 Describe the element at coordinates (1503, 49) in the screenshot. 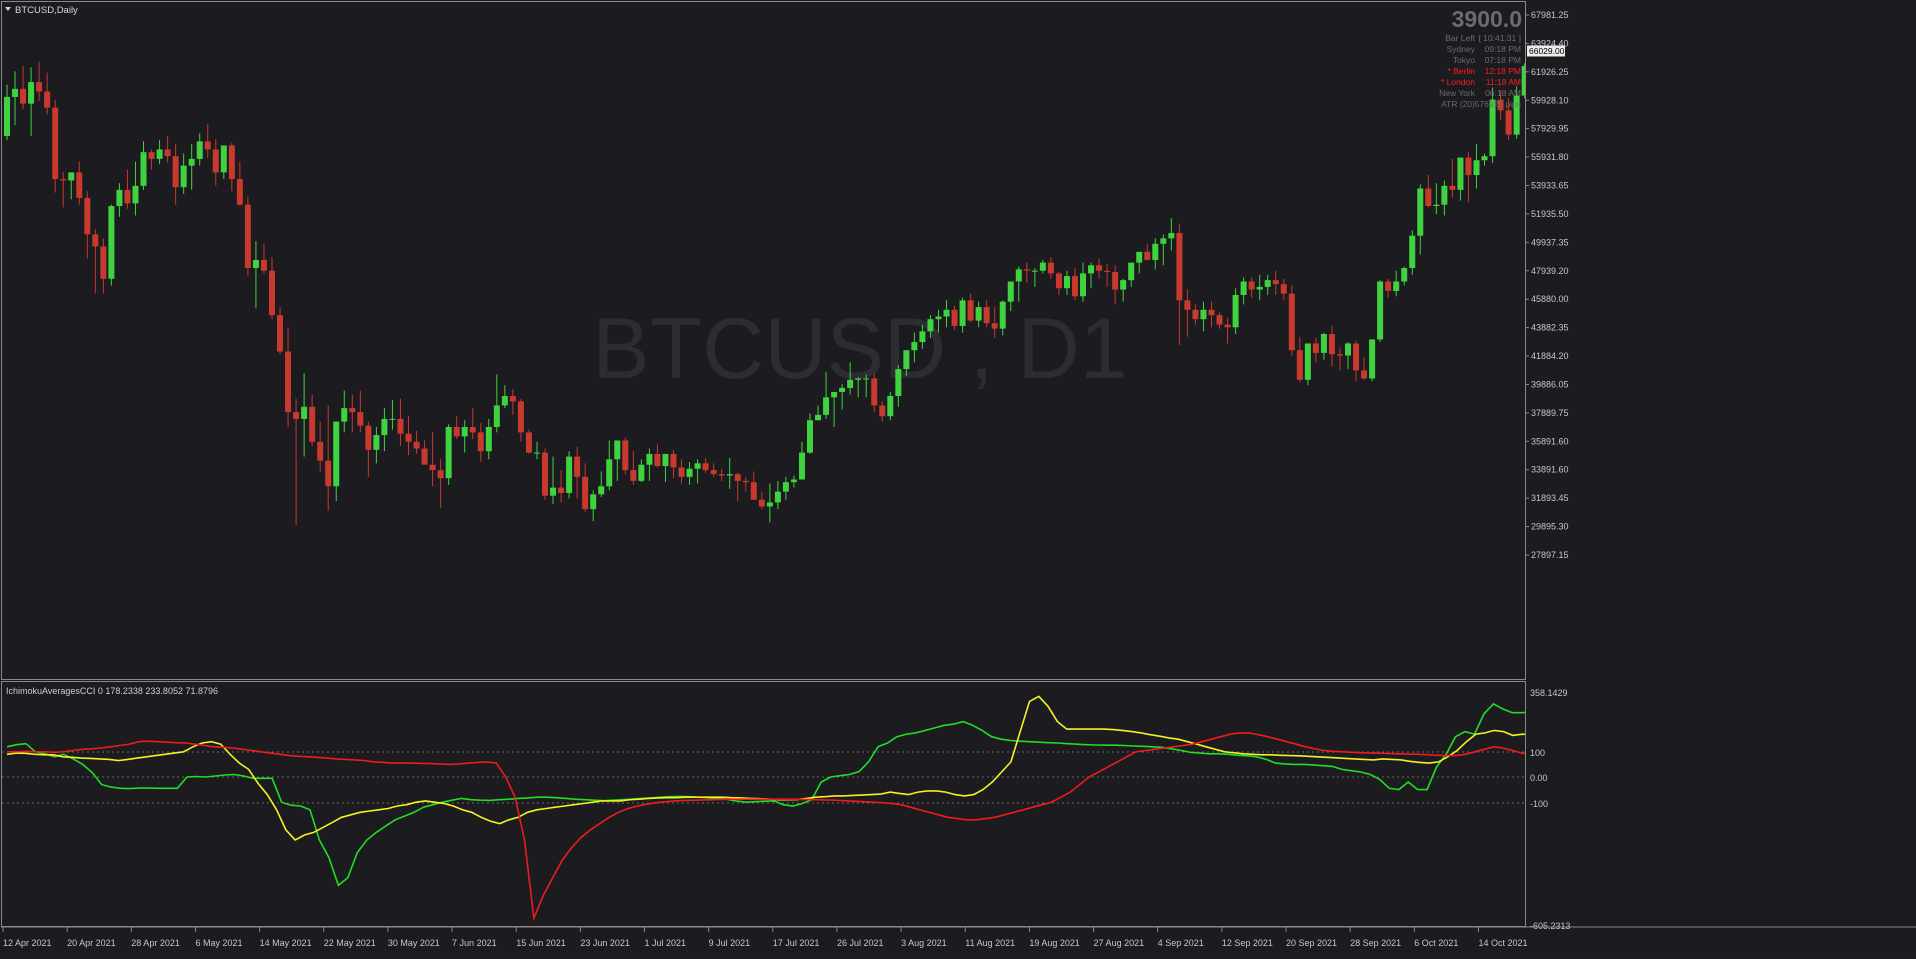

I see `info-row-value: 09:18 PM` at that location.